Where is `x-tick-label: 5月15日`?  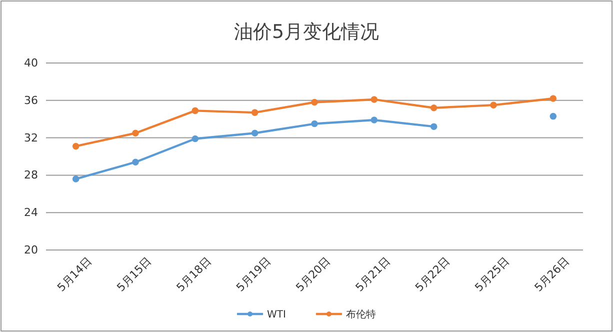
x-tick-label: 5月15日 is located at coordinates (134, 274).